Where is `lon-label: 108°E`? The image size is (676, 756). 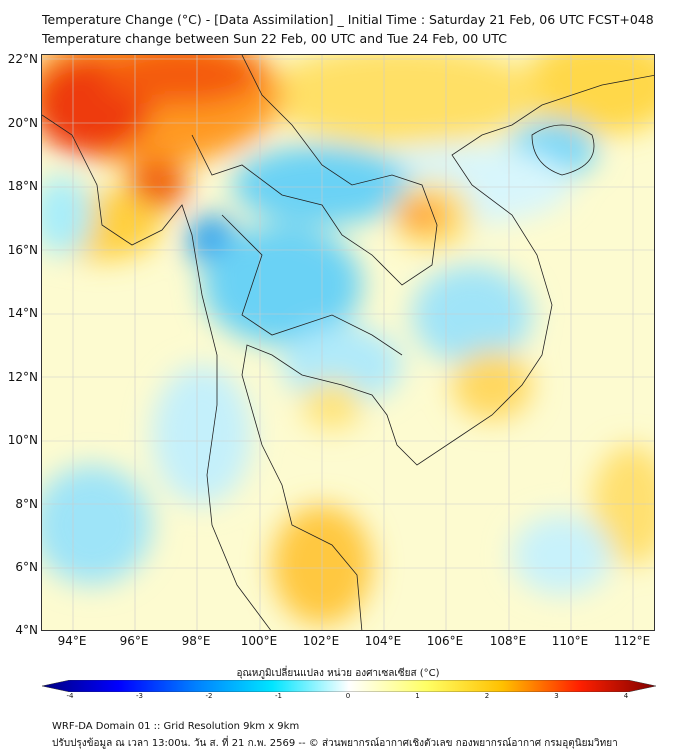 lon-label: 108°E is located at coordinates (508, 641).